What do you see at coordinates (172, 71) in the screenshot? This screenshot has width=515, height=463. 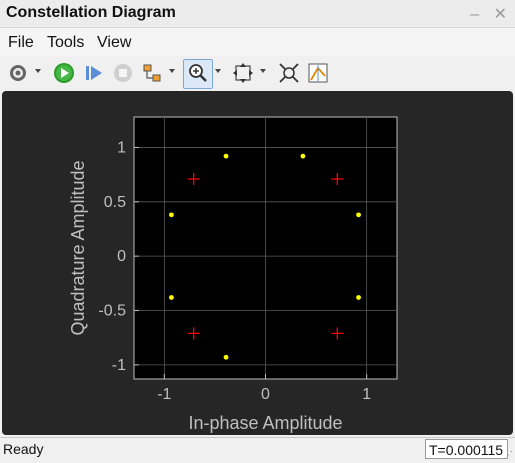 I see `highlight-dropdown-arrow` at bounding box center [172, 71].